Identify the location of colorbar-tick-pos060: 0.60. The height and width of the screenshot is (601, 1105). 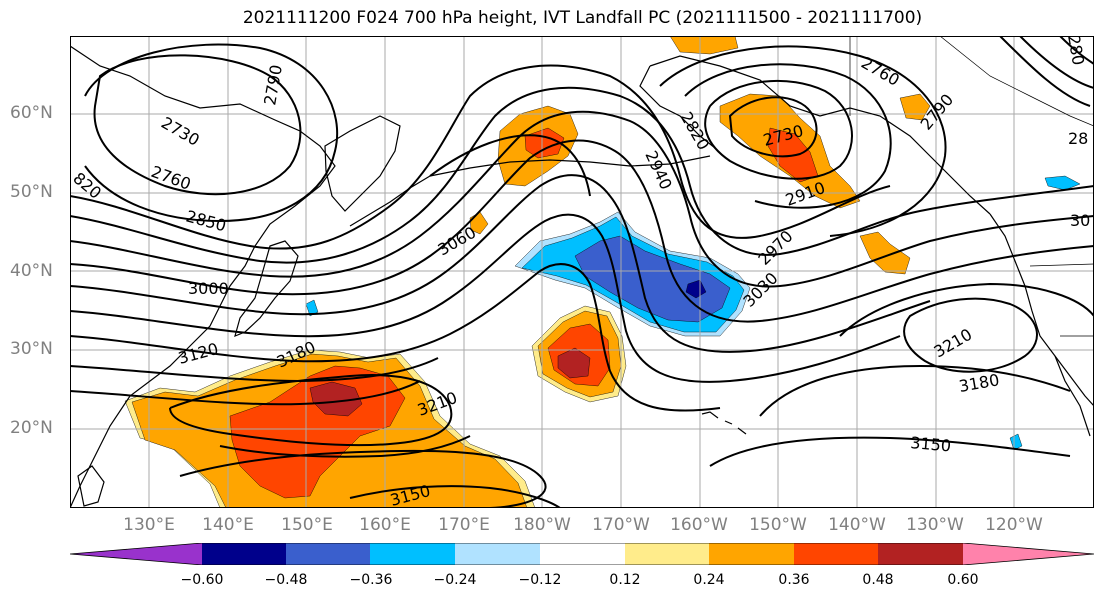
(963, 580).